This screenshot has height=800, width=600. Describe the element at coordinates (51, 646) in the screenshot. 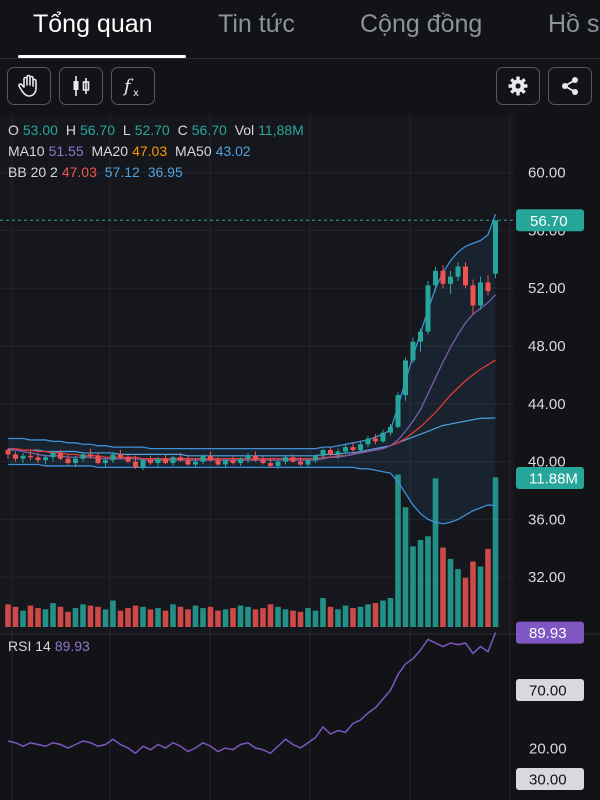

I see `rsi-legend: RSI 14 89.93` at that location.